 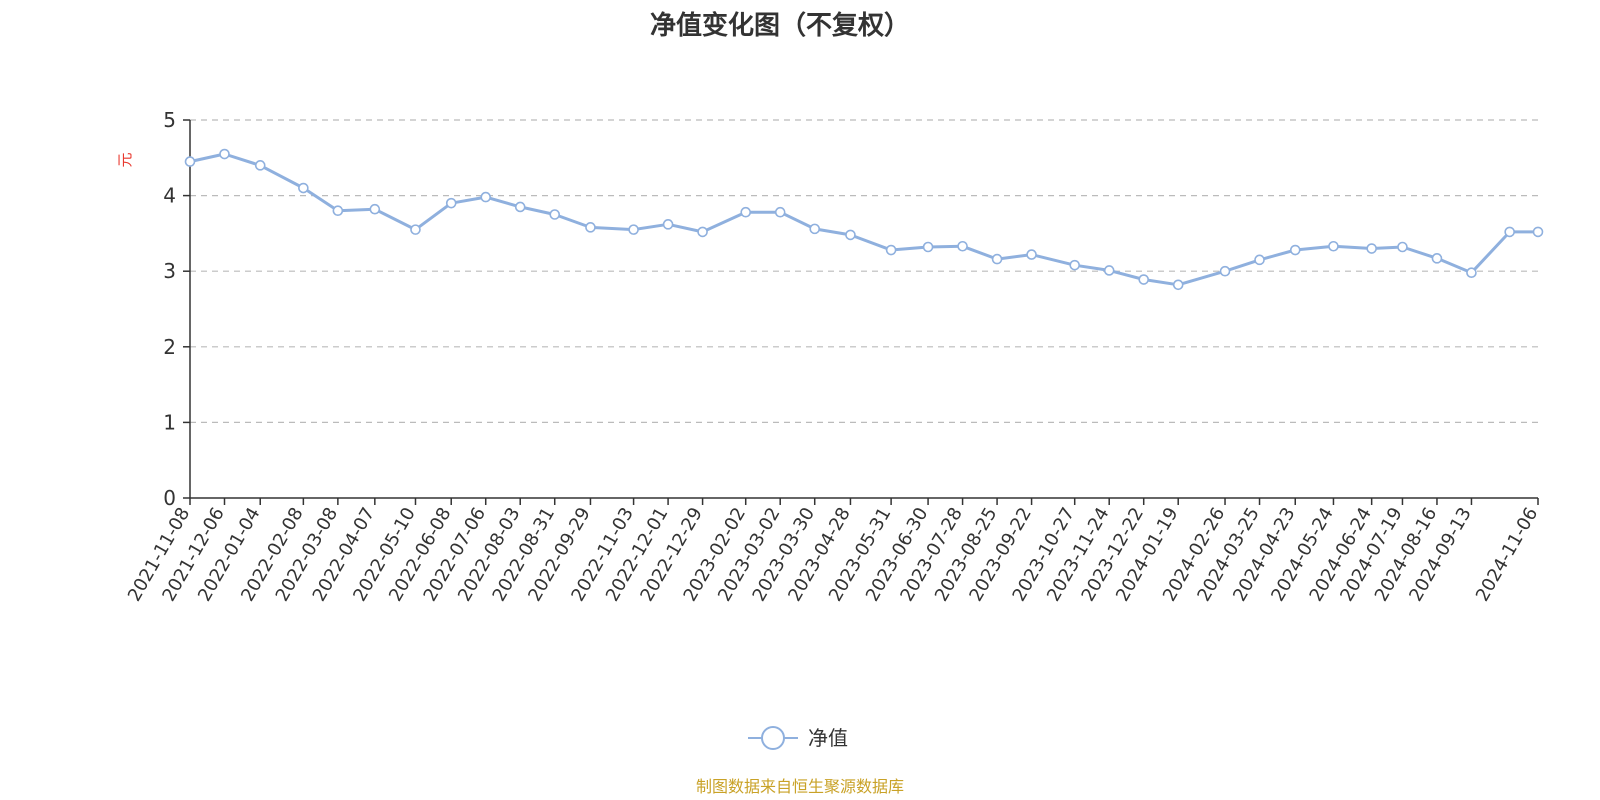 I want to click on chart-title: 净值变化图（不复权）, so click(x=780, y=25).